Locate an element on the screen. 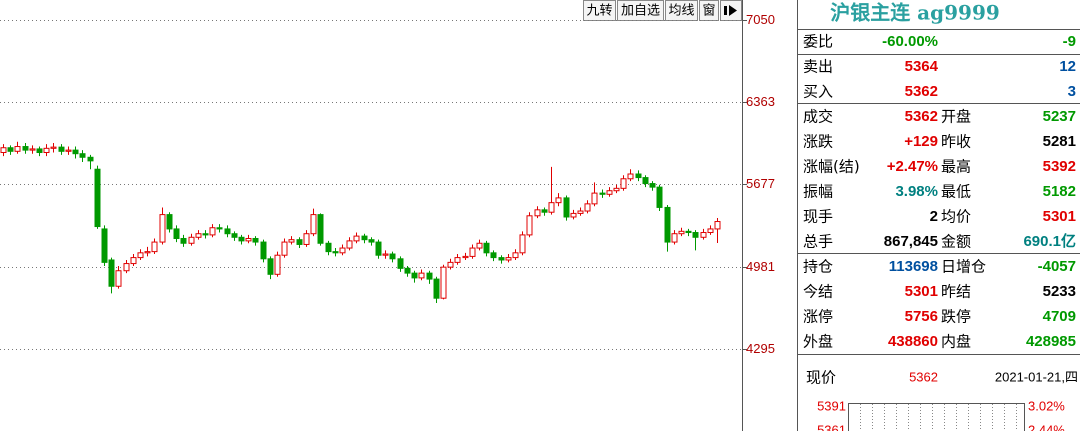  toolbar-label: 均线 is located at coordinates (681, 11).